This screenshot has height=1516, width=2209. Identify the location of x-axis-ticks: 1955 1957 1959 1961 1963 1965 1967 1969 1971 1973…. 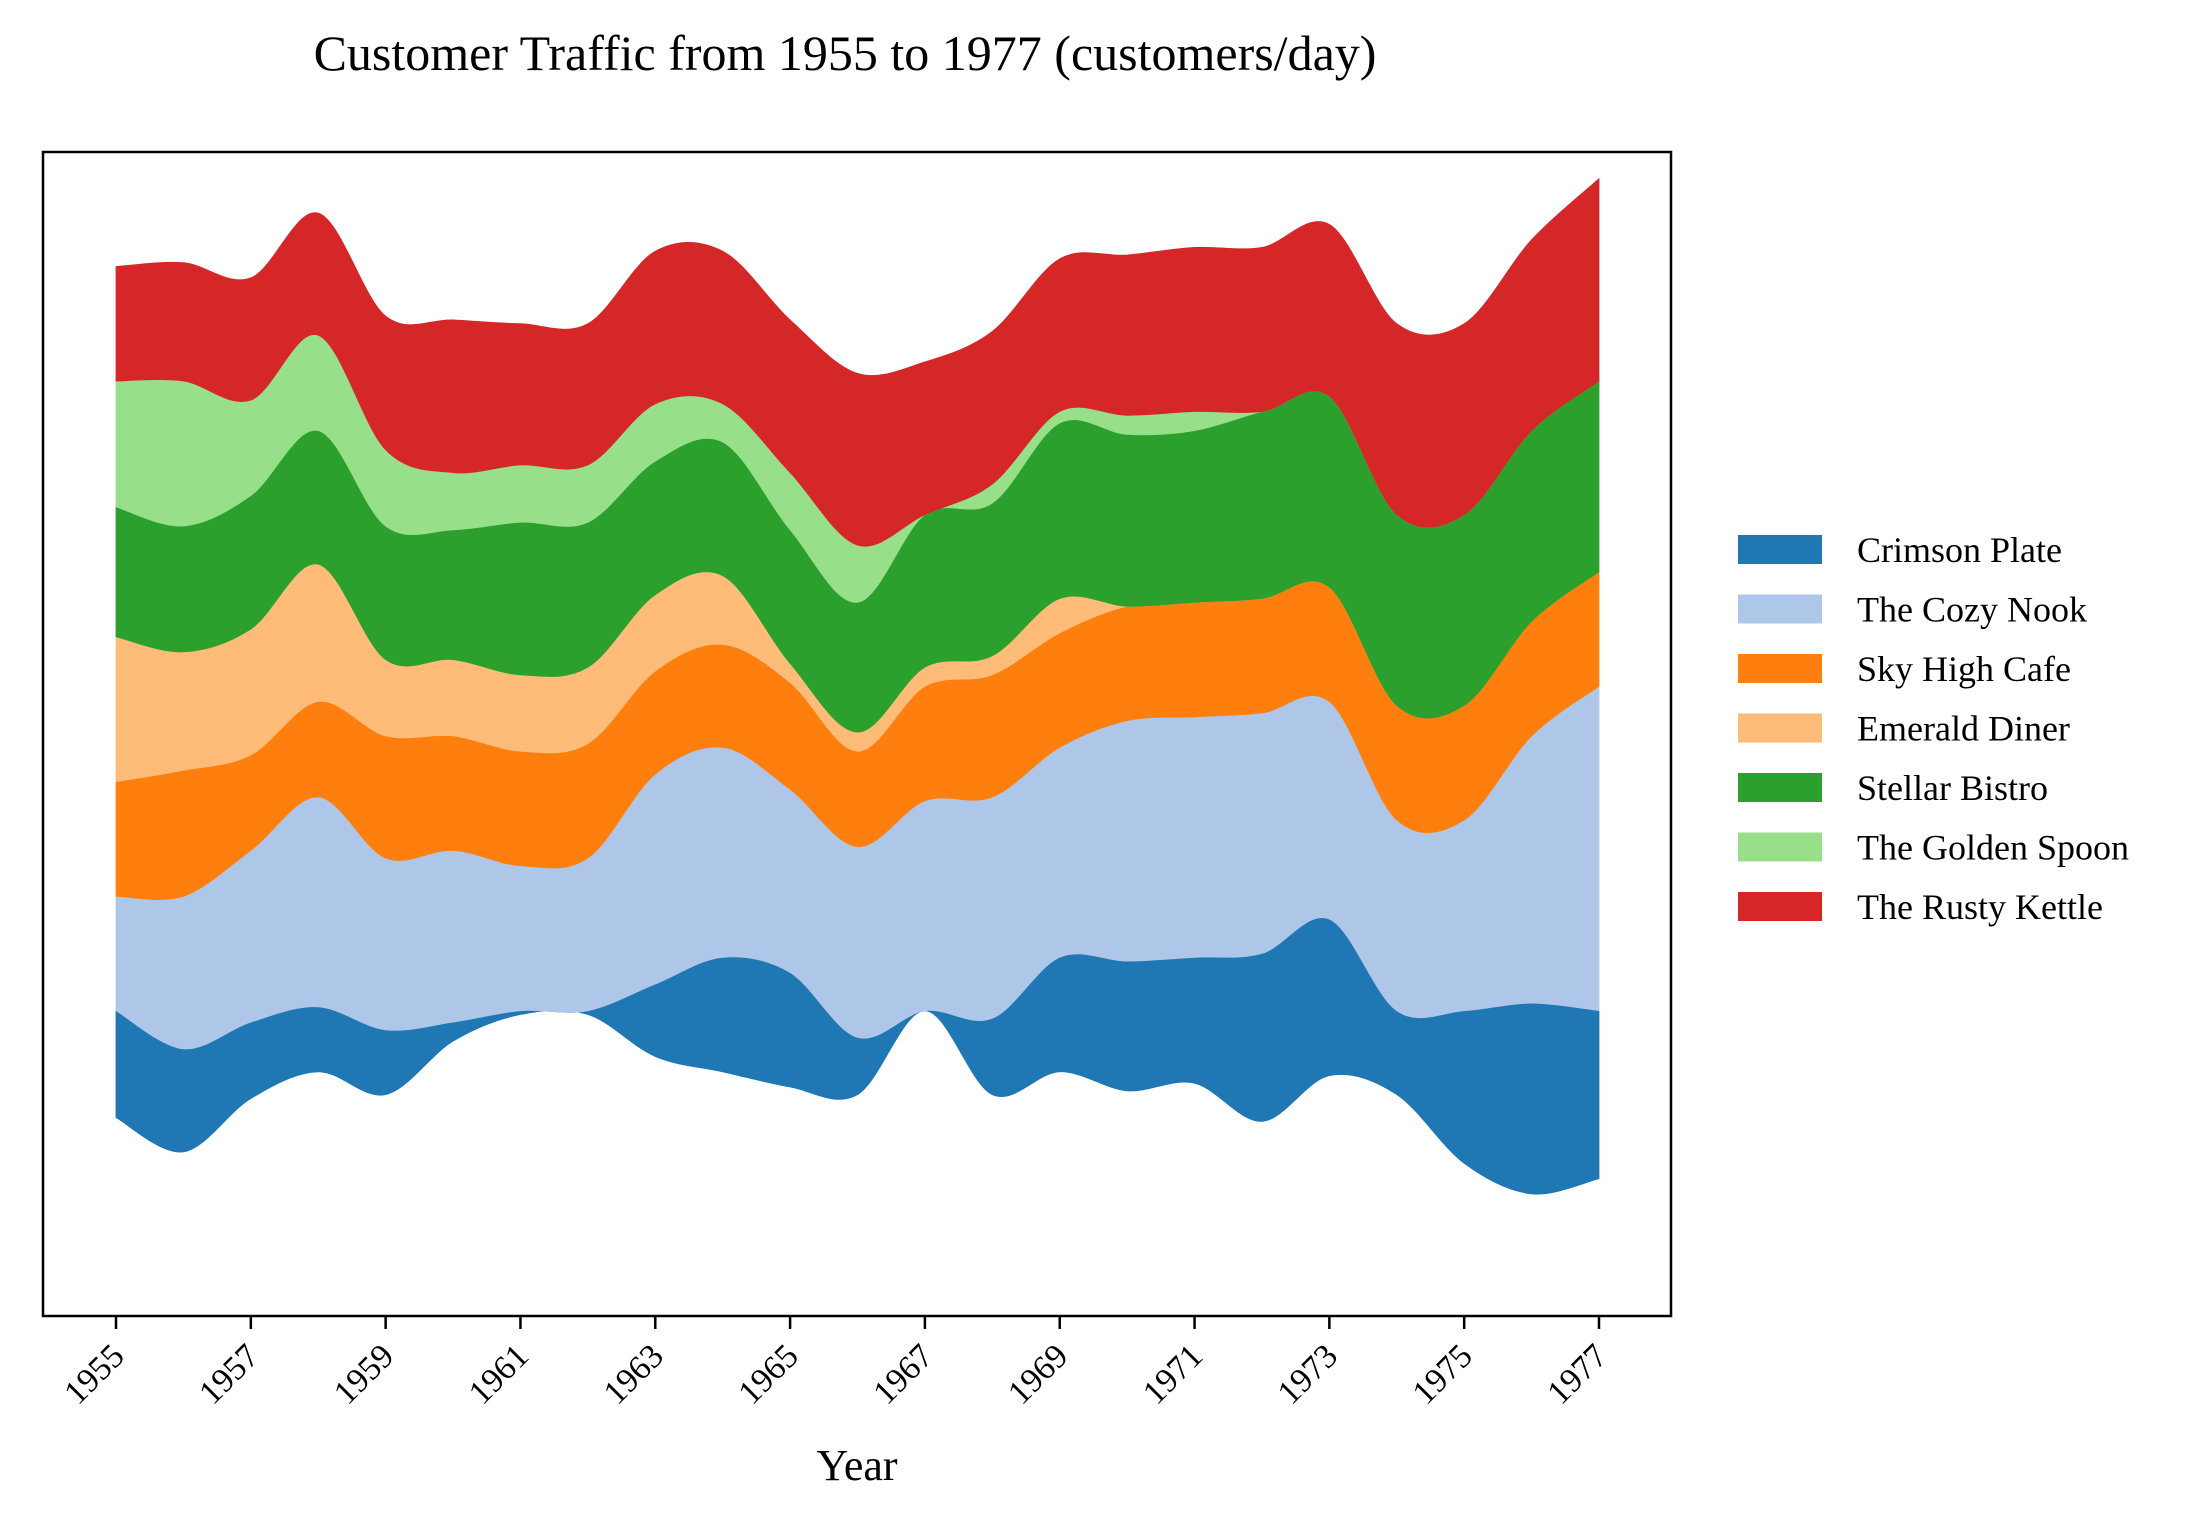
(836, 1364).